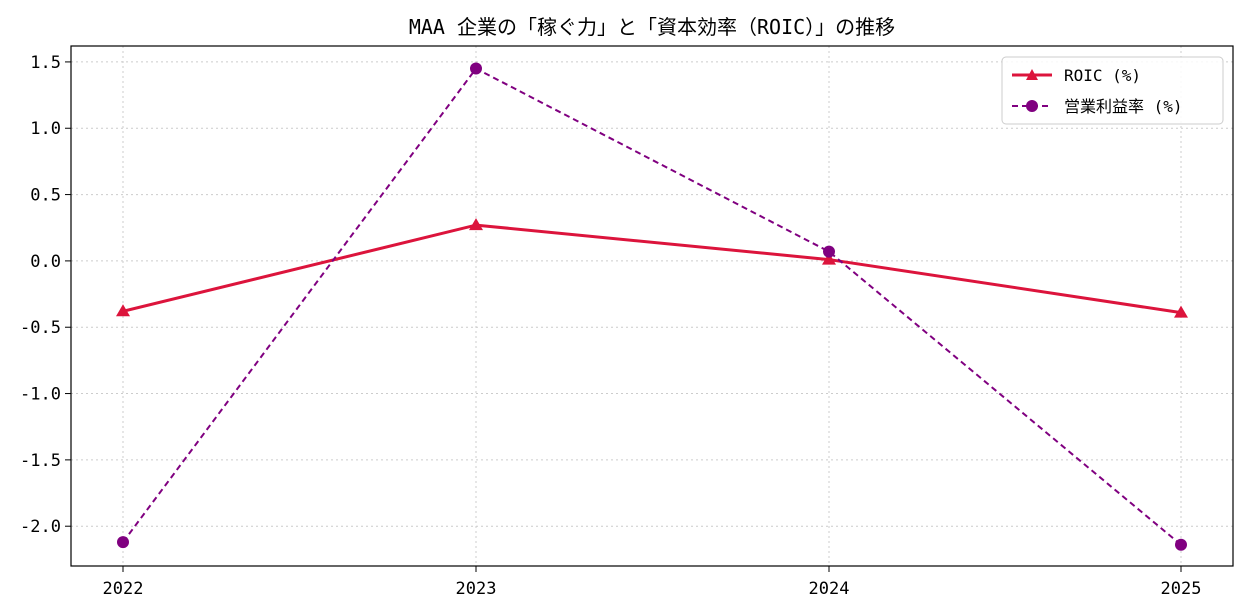 The width and height of the screenshot is (1249, 616). Describe the element at coordinates (45, 129) in the screenshot. I see `y-tick-label: 1.0` at that location.